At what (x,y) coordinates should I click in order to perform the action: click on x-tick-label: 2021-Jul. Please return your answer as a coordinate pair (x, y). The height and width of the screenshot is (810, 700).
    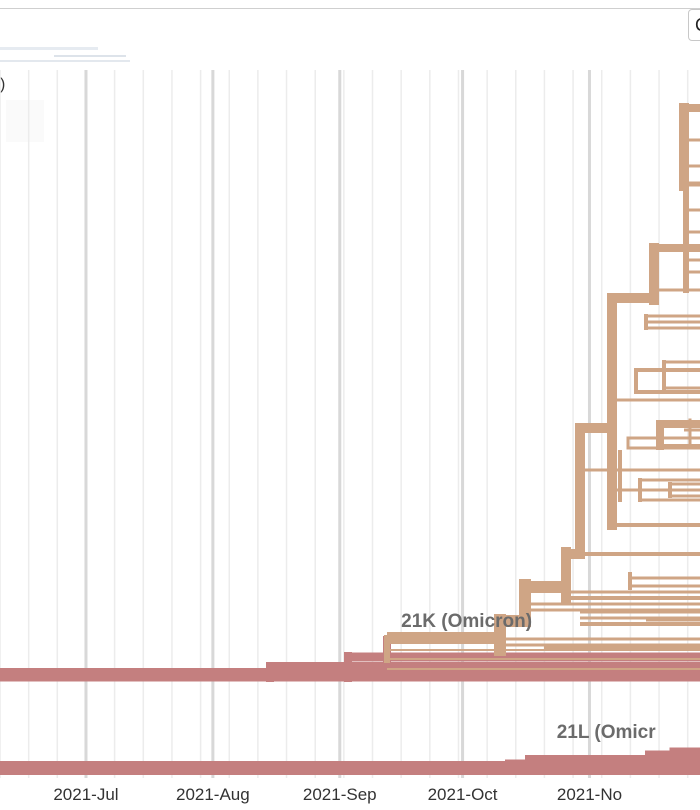
    Looking at the image, I should click on (85, 794).